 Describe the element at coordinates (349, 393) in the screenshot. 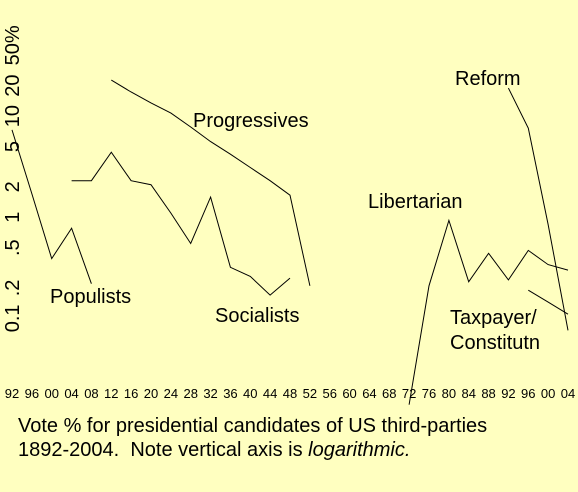

I see `x-tick-label: 60` at that location.